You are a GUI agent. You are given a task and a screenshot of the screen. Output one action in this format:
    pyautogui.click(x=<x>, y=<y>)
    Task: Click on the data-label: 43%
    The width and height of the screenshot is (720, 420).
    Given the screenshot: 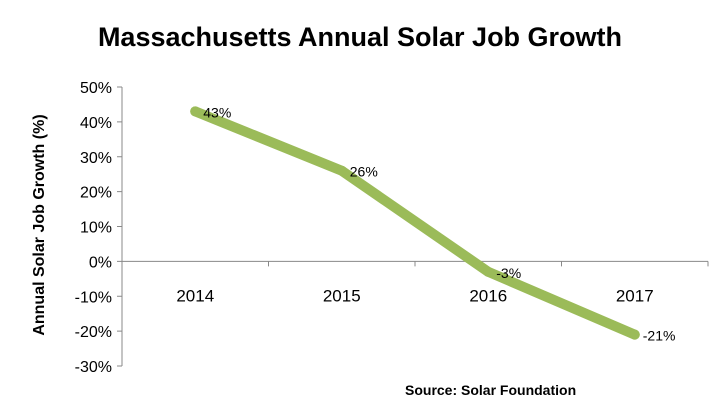 What is the action you would take?
    pyautogui.click(x=217, y=112)
    